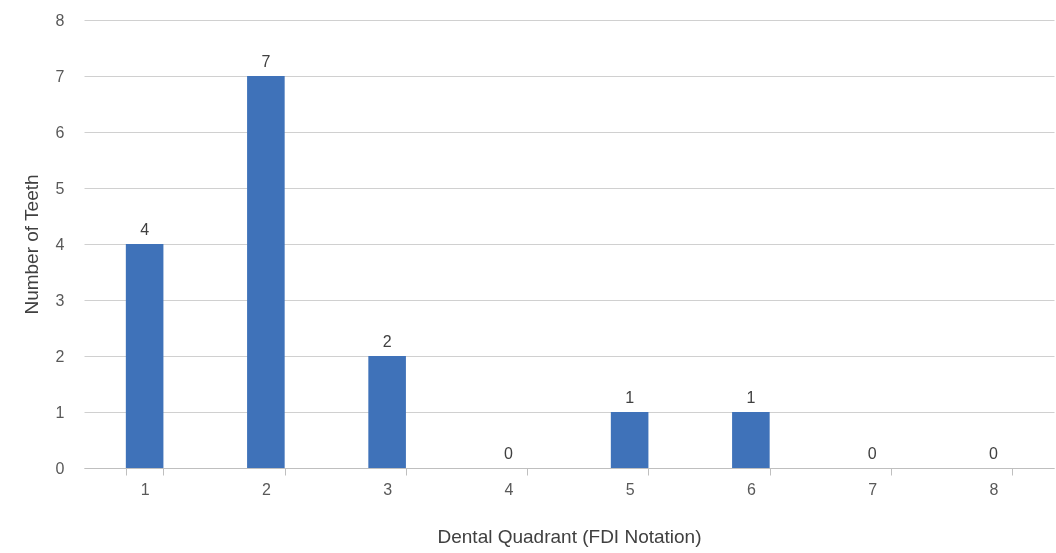 The height and width of the screenshot is (553, 1056). Describe the element at coordinates (145, 229) in the screenshot. I see `data-label: 4` at that location.